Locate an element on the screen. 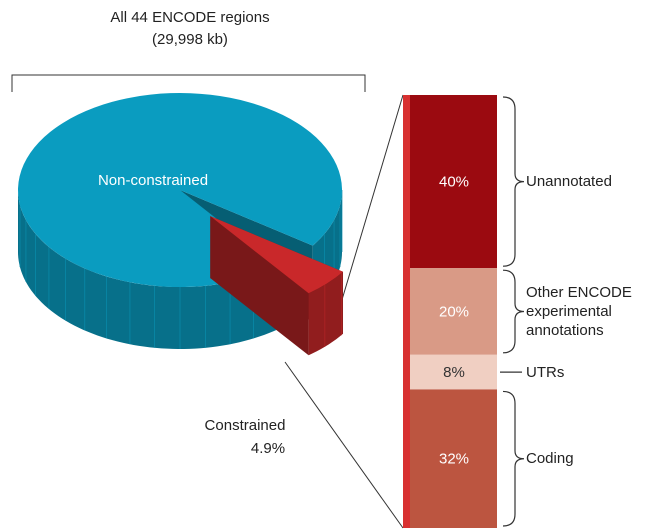 This screenshot has height=530, width=666. pie-wall is located at coordinates (259, 286).